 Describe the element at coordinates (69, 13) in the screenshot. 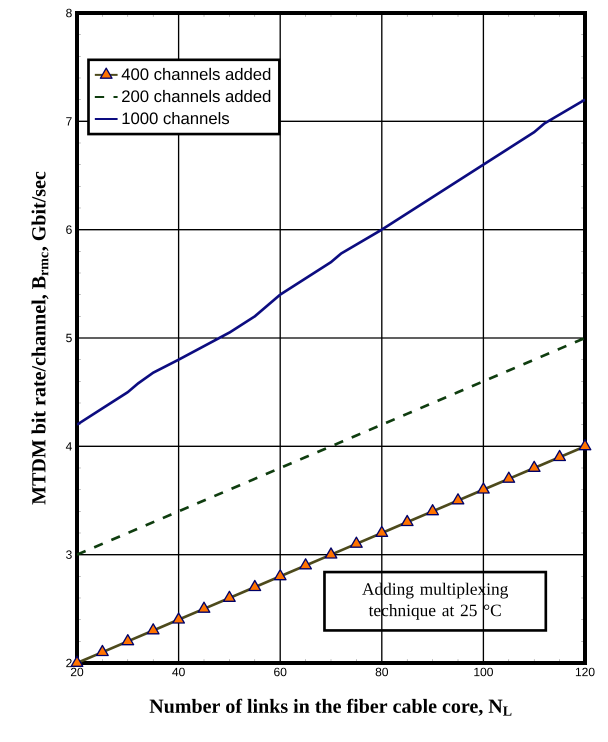

I see `y-tick-label: 8` at that location.